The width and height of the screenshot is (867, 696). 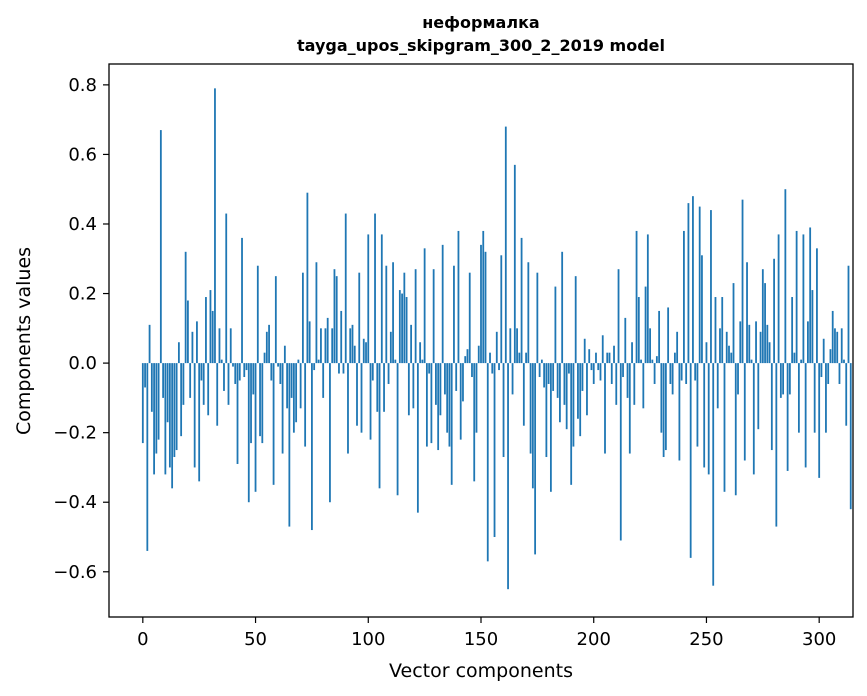 I want to click on chart-title-line1: неформалка, so click(x=480, y=22).